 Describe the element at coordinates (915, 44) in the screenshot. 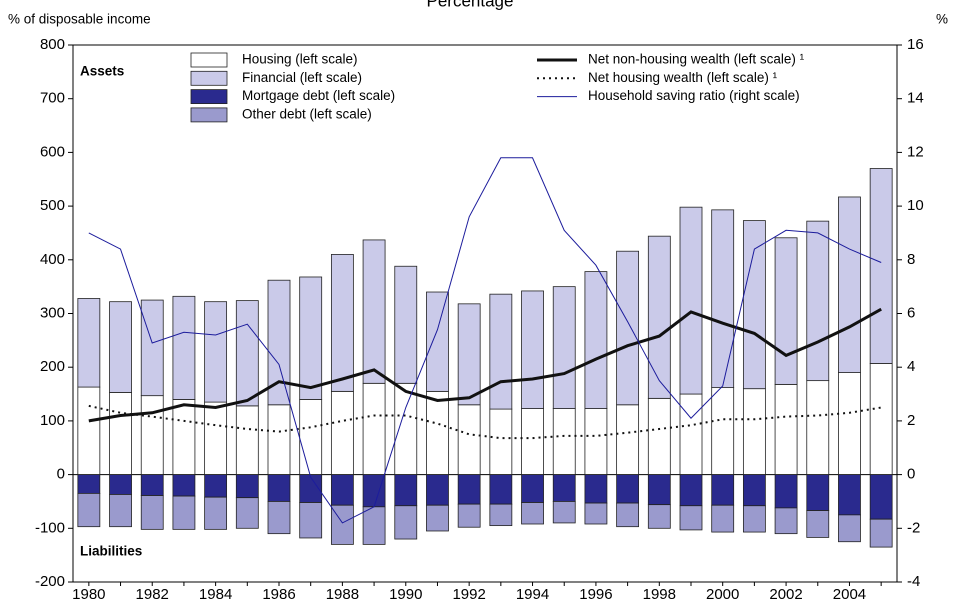

I see `y2-tick-label: 16` at that location.